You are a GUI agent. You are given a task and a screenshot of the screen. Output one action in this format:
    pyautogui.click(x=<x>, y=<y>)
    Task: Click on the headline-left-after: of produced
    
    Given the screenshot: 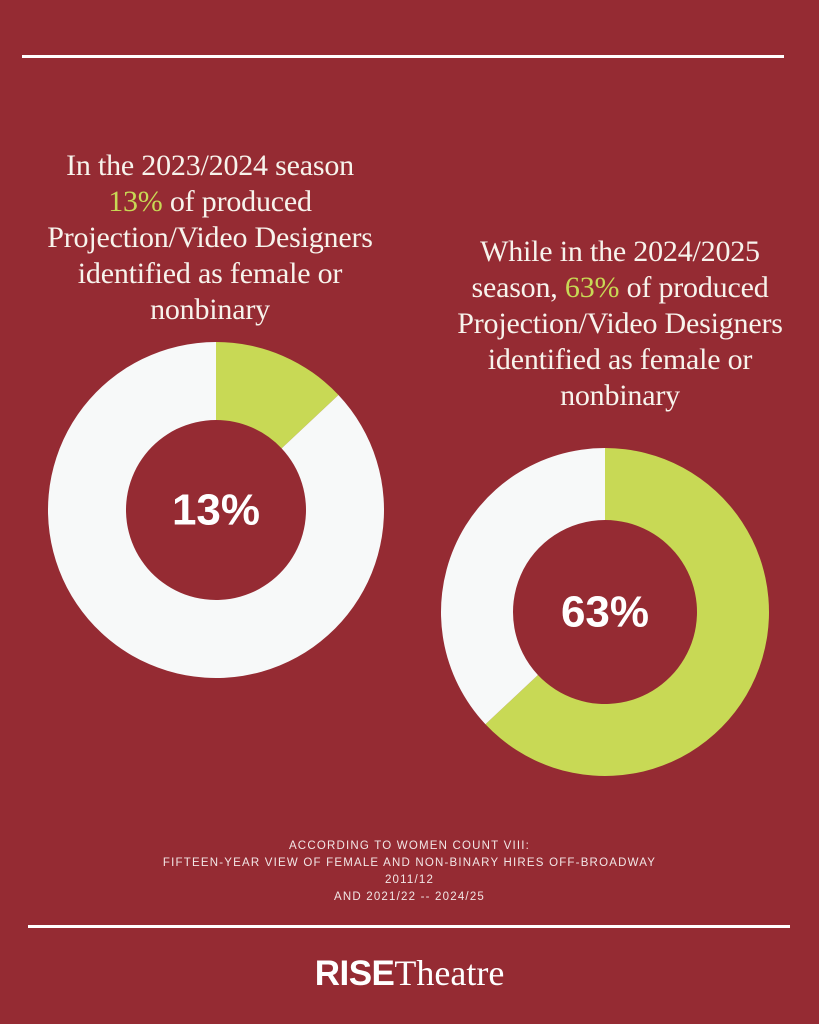 What is the action you would take?
    pyautogui.click(x=237, y=201)
    